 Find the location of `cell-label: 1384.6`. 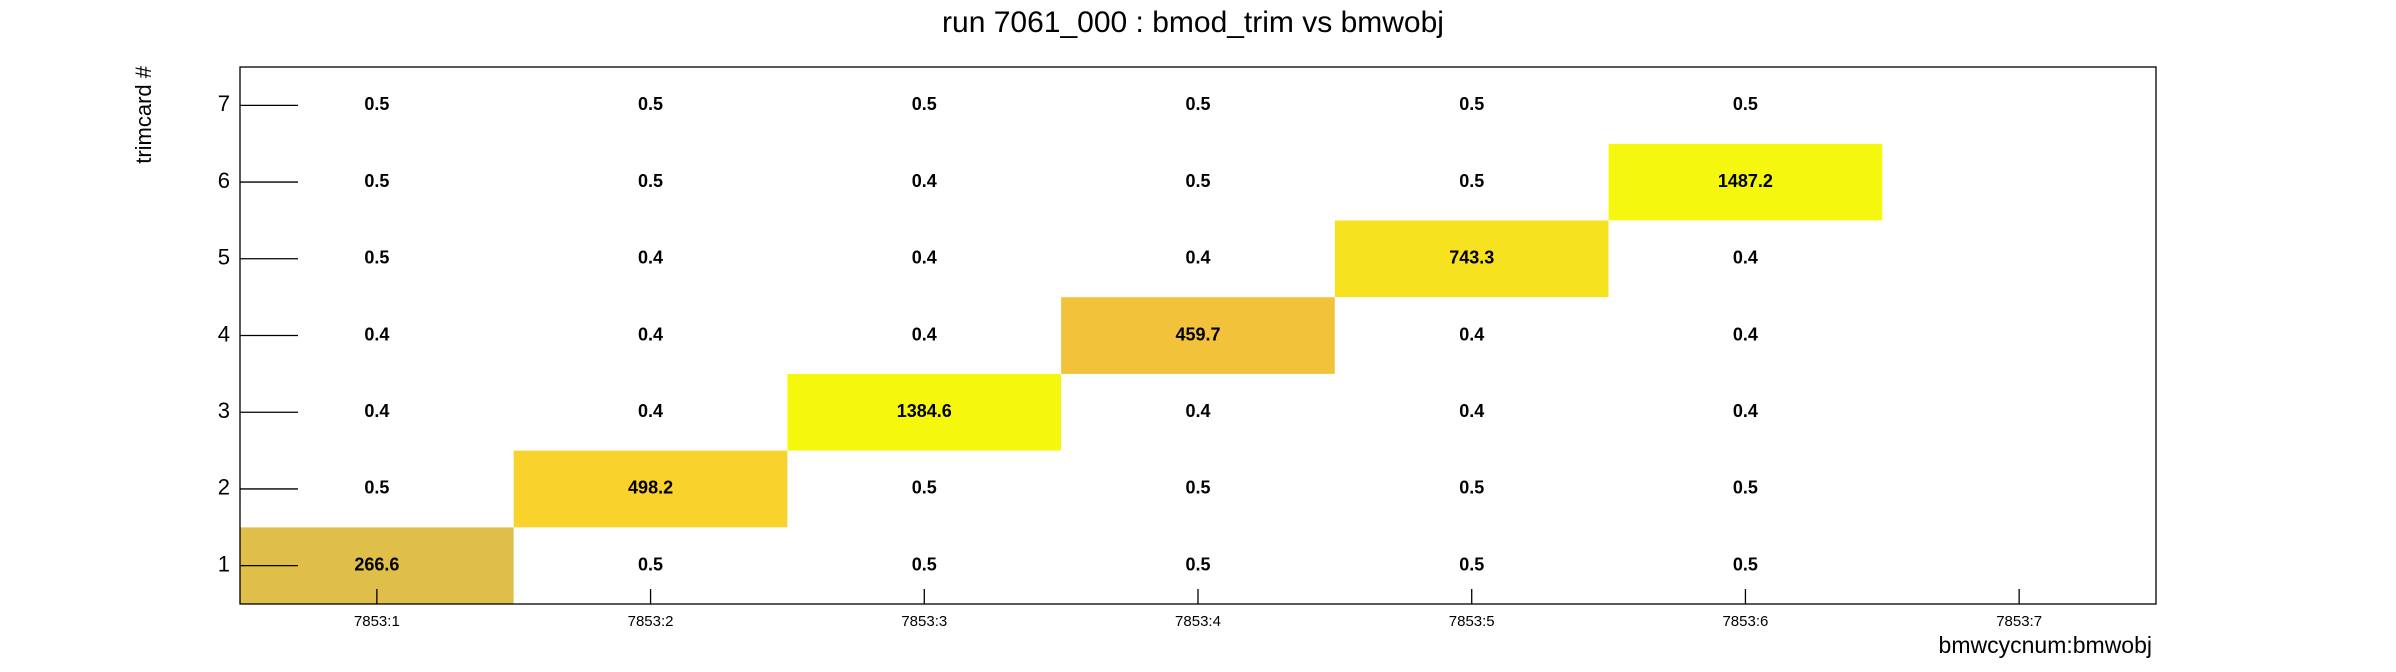

cell-label: 1384.6 is located at coordinates (924, 411).